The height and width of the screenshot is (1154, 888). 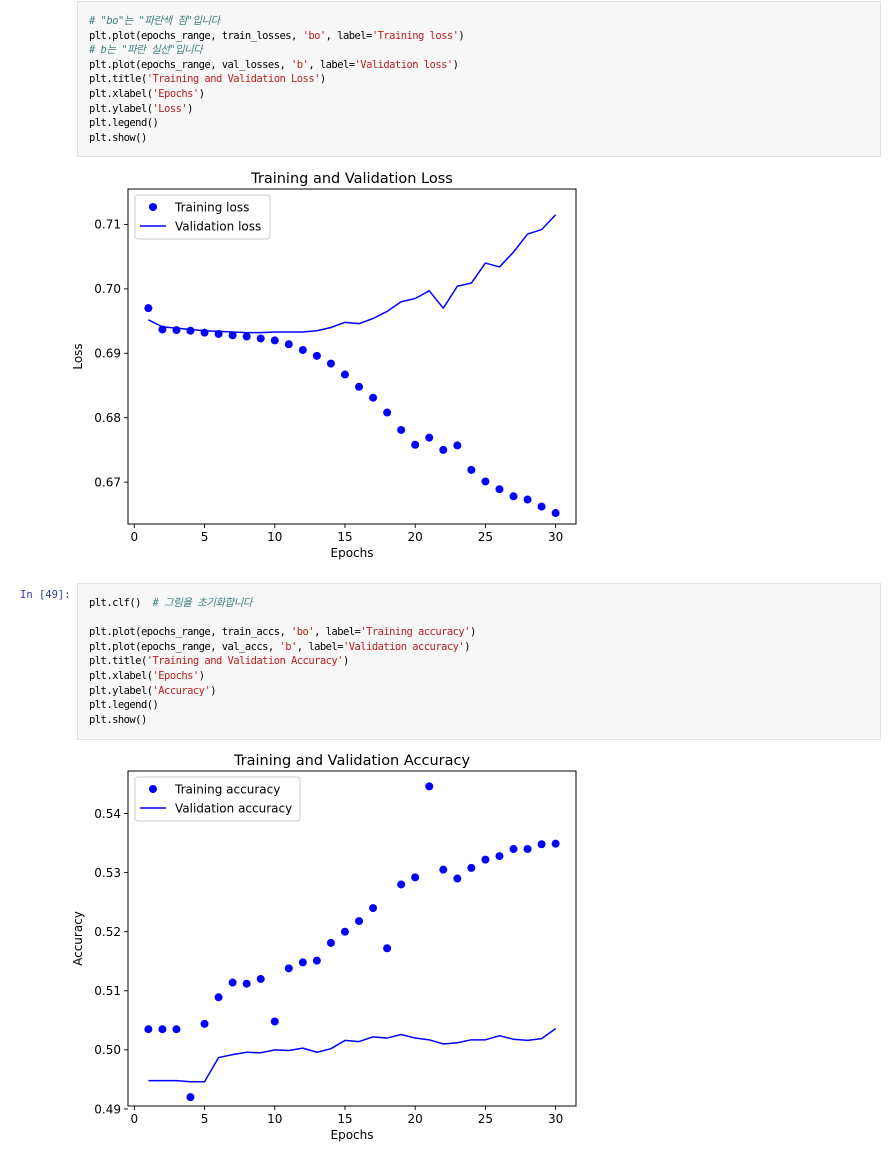 What do you see at coordinates (484, 109) in the screenshot?
I see `code-line: plt.ylabel('Loss')` at bounding box center [484, 109].